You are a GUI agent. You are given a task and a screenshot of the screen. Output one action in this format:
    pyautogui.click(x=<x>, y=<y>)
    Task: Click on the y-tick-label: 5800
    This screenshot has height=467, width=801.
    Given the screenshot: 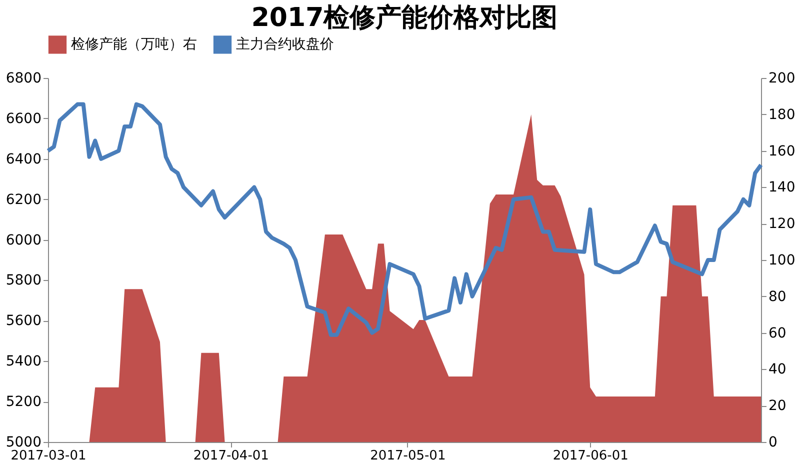 What is the action you would take?
    pyautogui.click(x=24, y=280)
    